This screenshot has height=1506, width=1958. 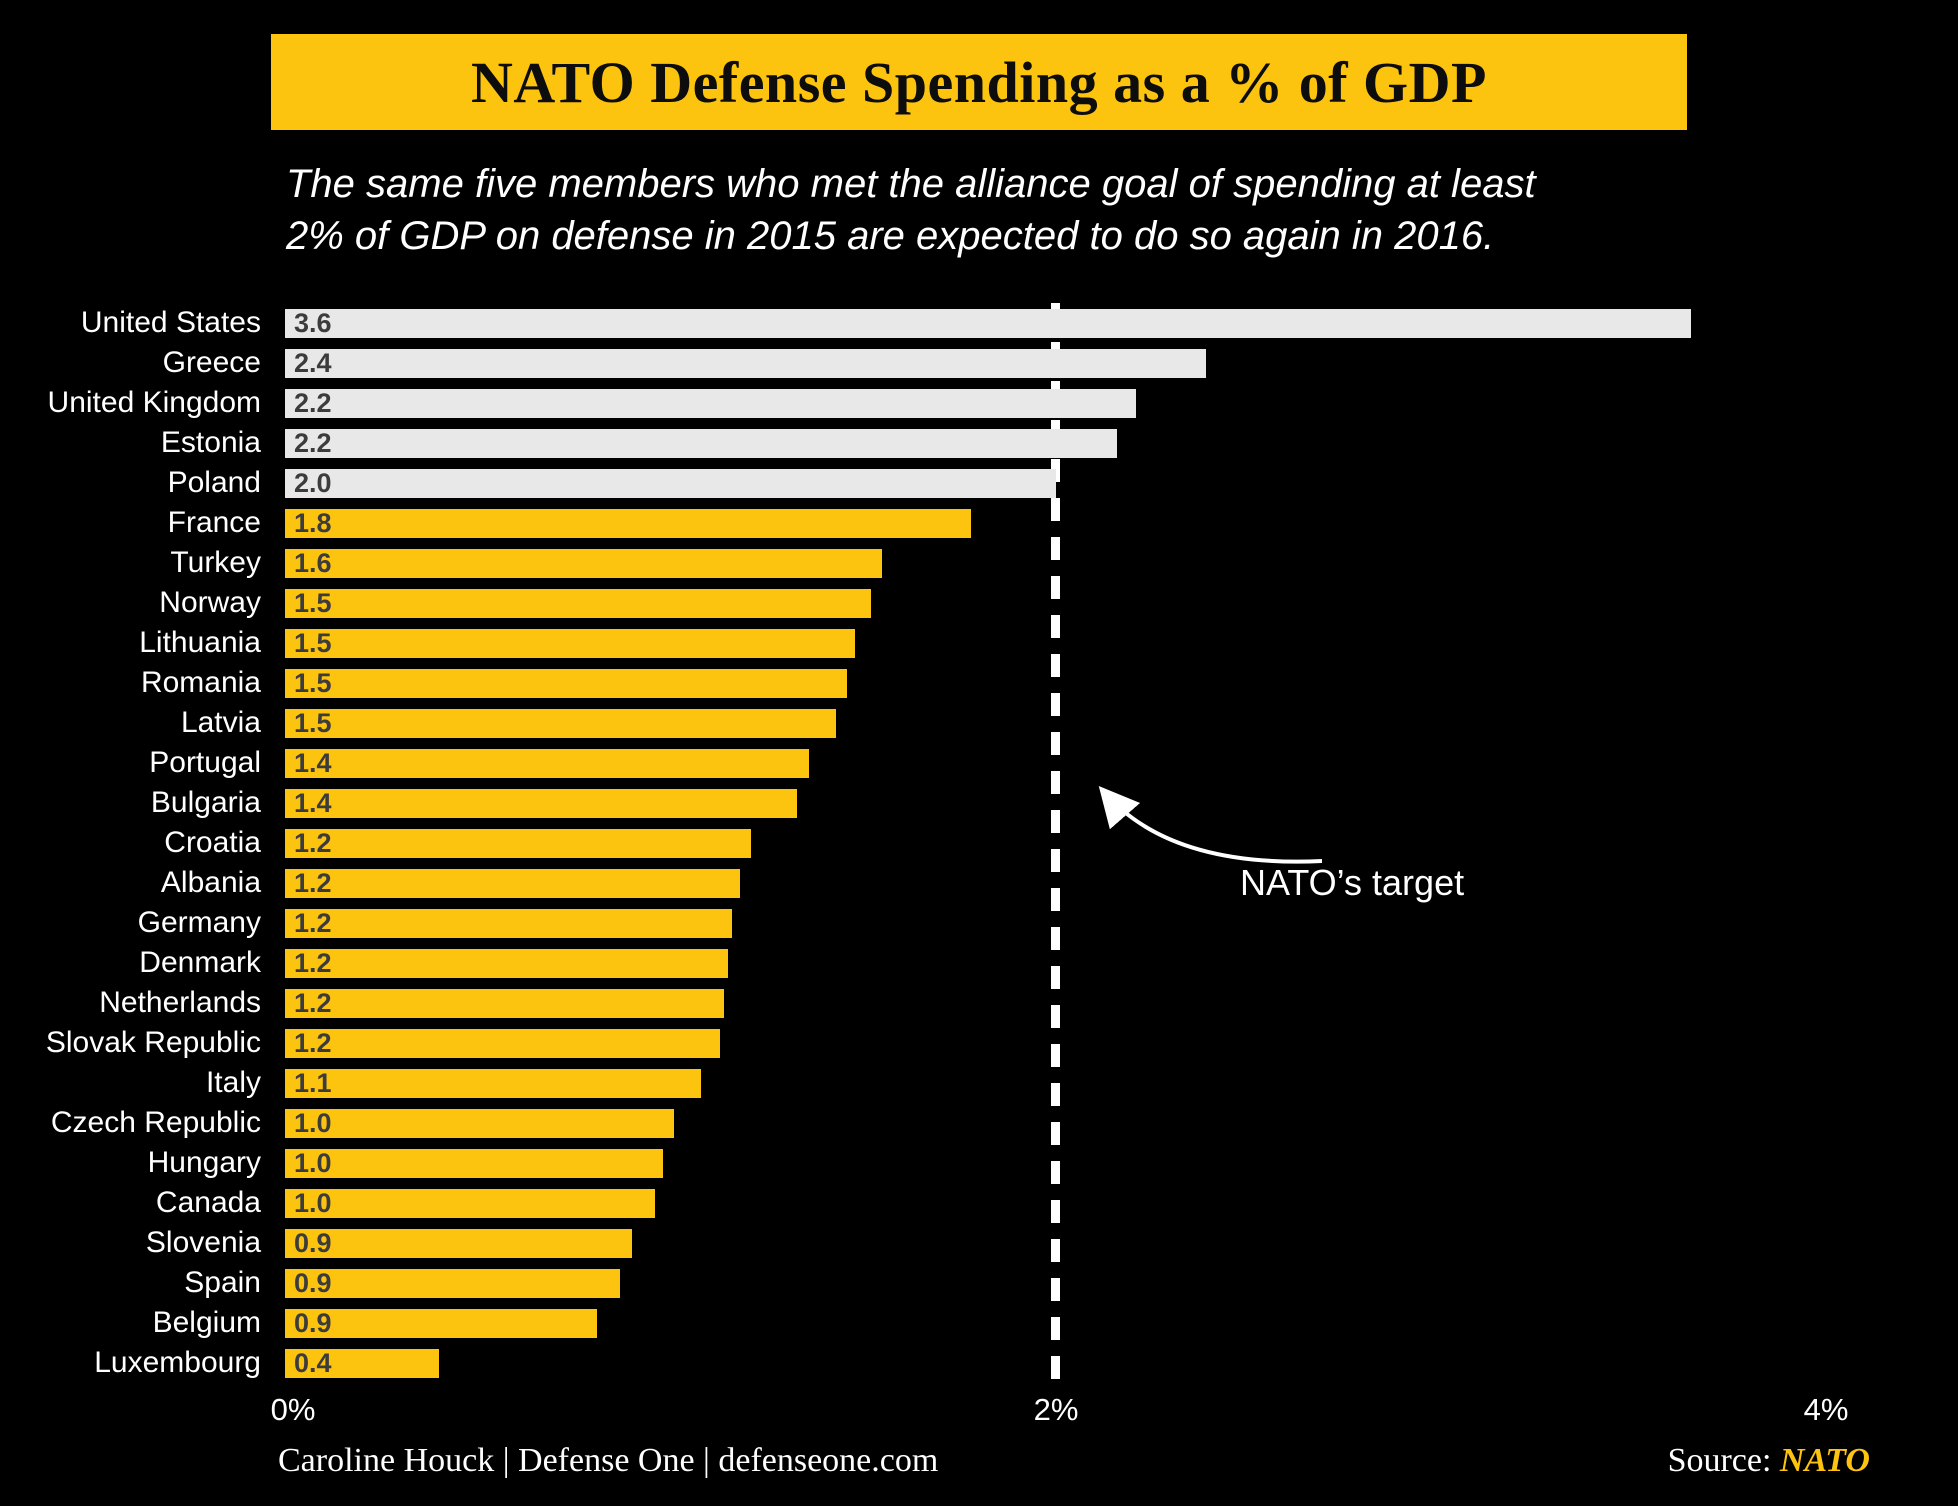 What do you see at coordinates (570, 642) in the screenshot?
I see `bar-lithuania: 1.5` at bounding box center [570, 642].